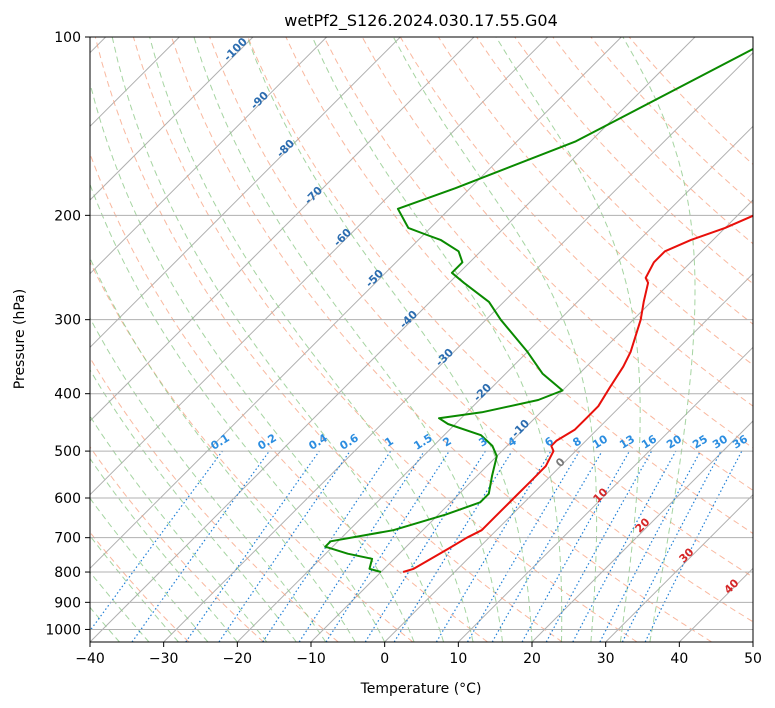 Image resolution: width=775 pixels, height=708 pixels. What do you see at coordinates (164, 659) in the screenshot?
I see `x-tick-label: −30` at bounding box center [164, 659].